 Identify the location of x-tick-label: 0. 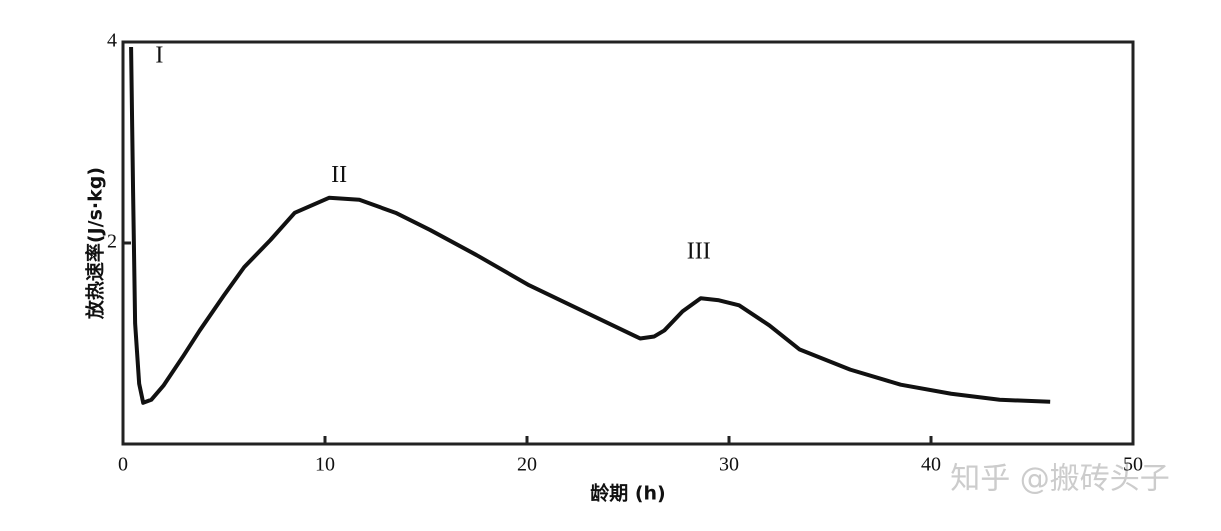
(123, 465).